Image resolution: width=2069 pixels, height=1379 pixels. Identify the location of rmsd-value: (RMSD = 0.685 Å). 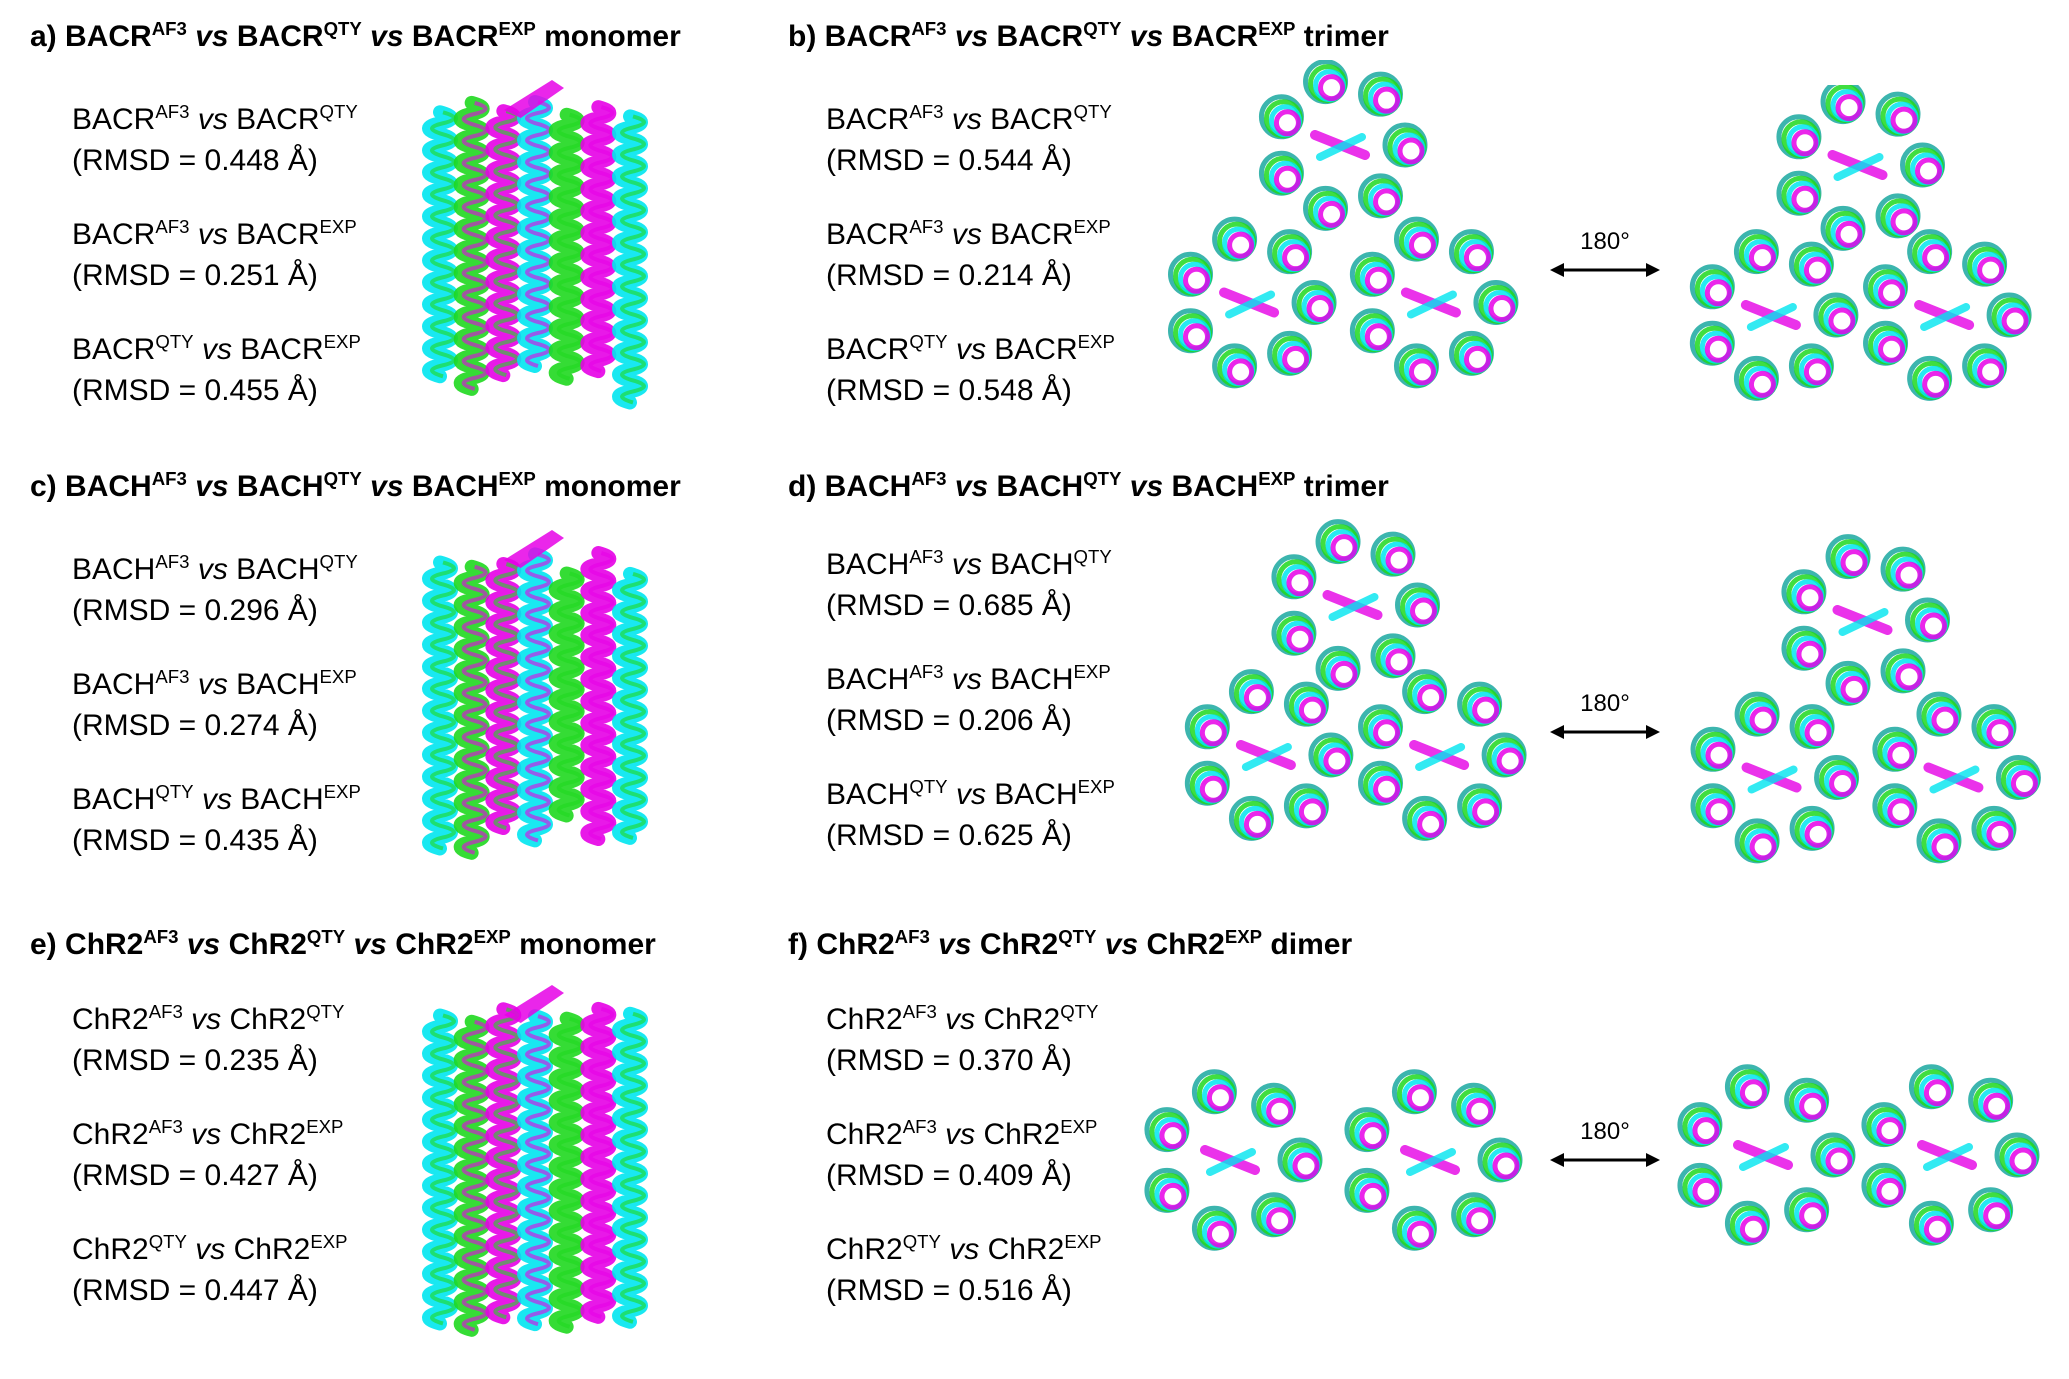
(949, 605).